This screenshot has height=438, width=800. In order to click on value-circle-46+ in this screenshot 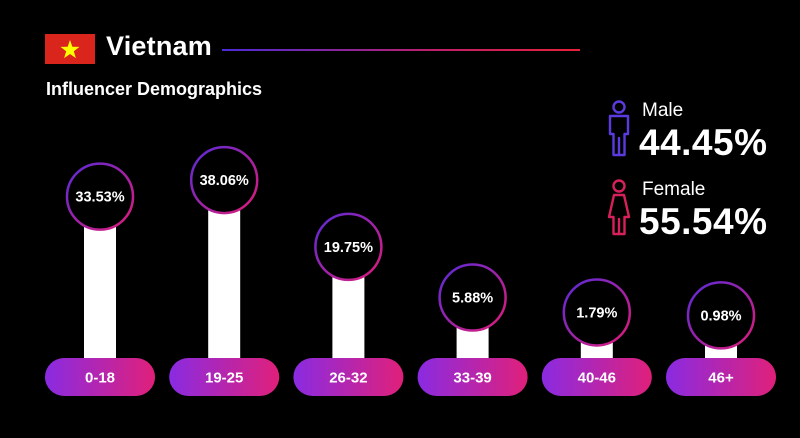, I will do `click(721, 315)`.